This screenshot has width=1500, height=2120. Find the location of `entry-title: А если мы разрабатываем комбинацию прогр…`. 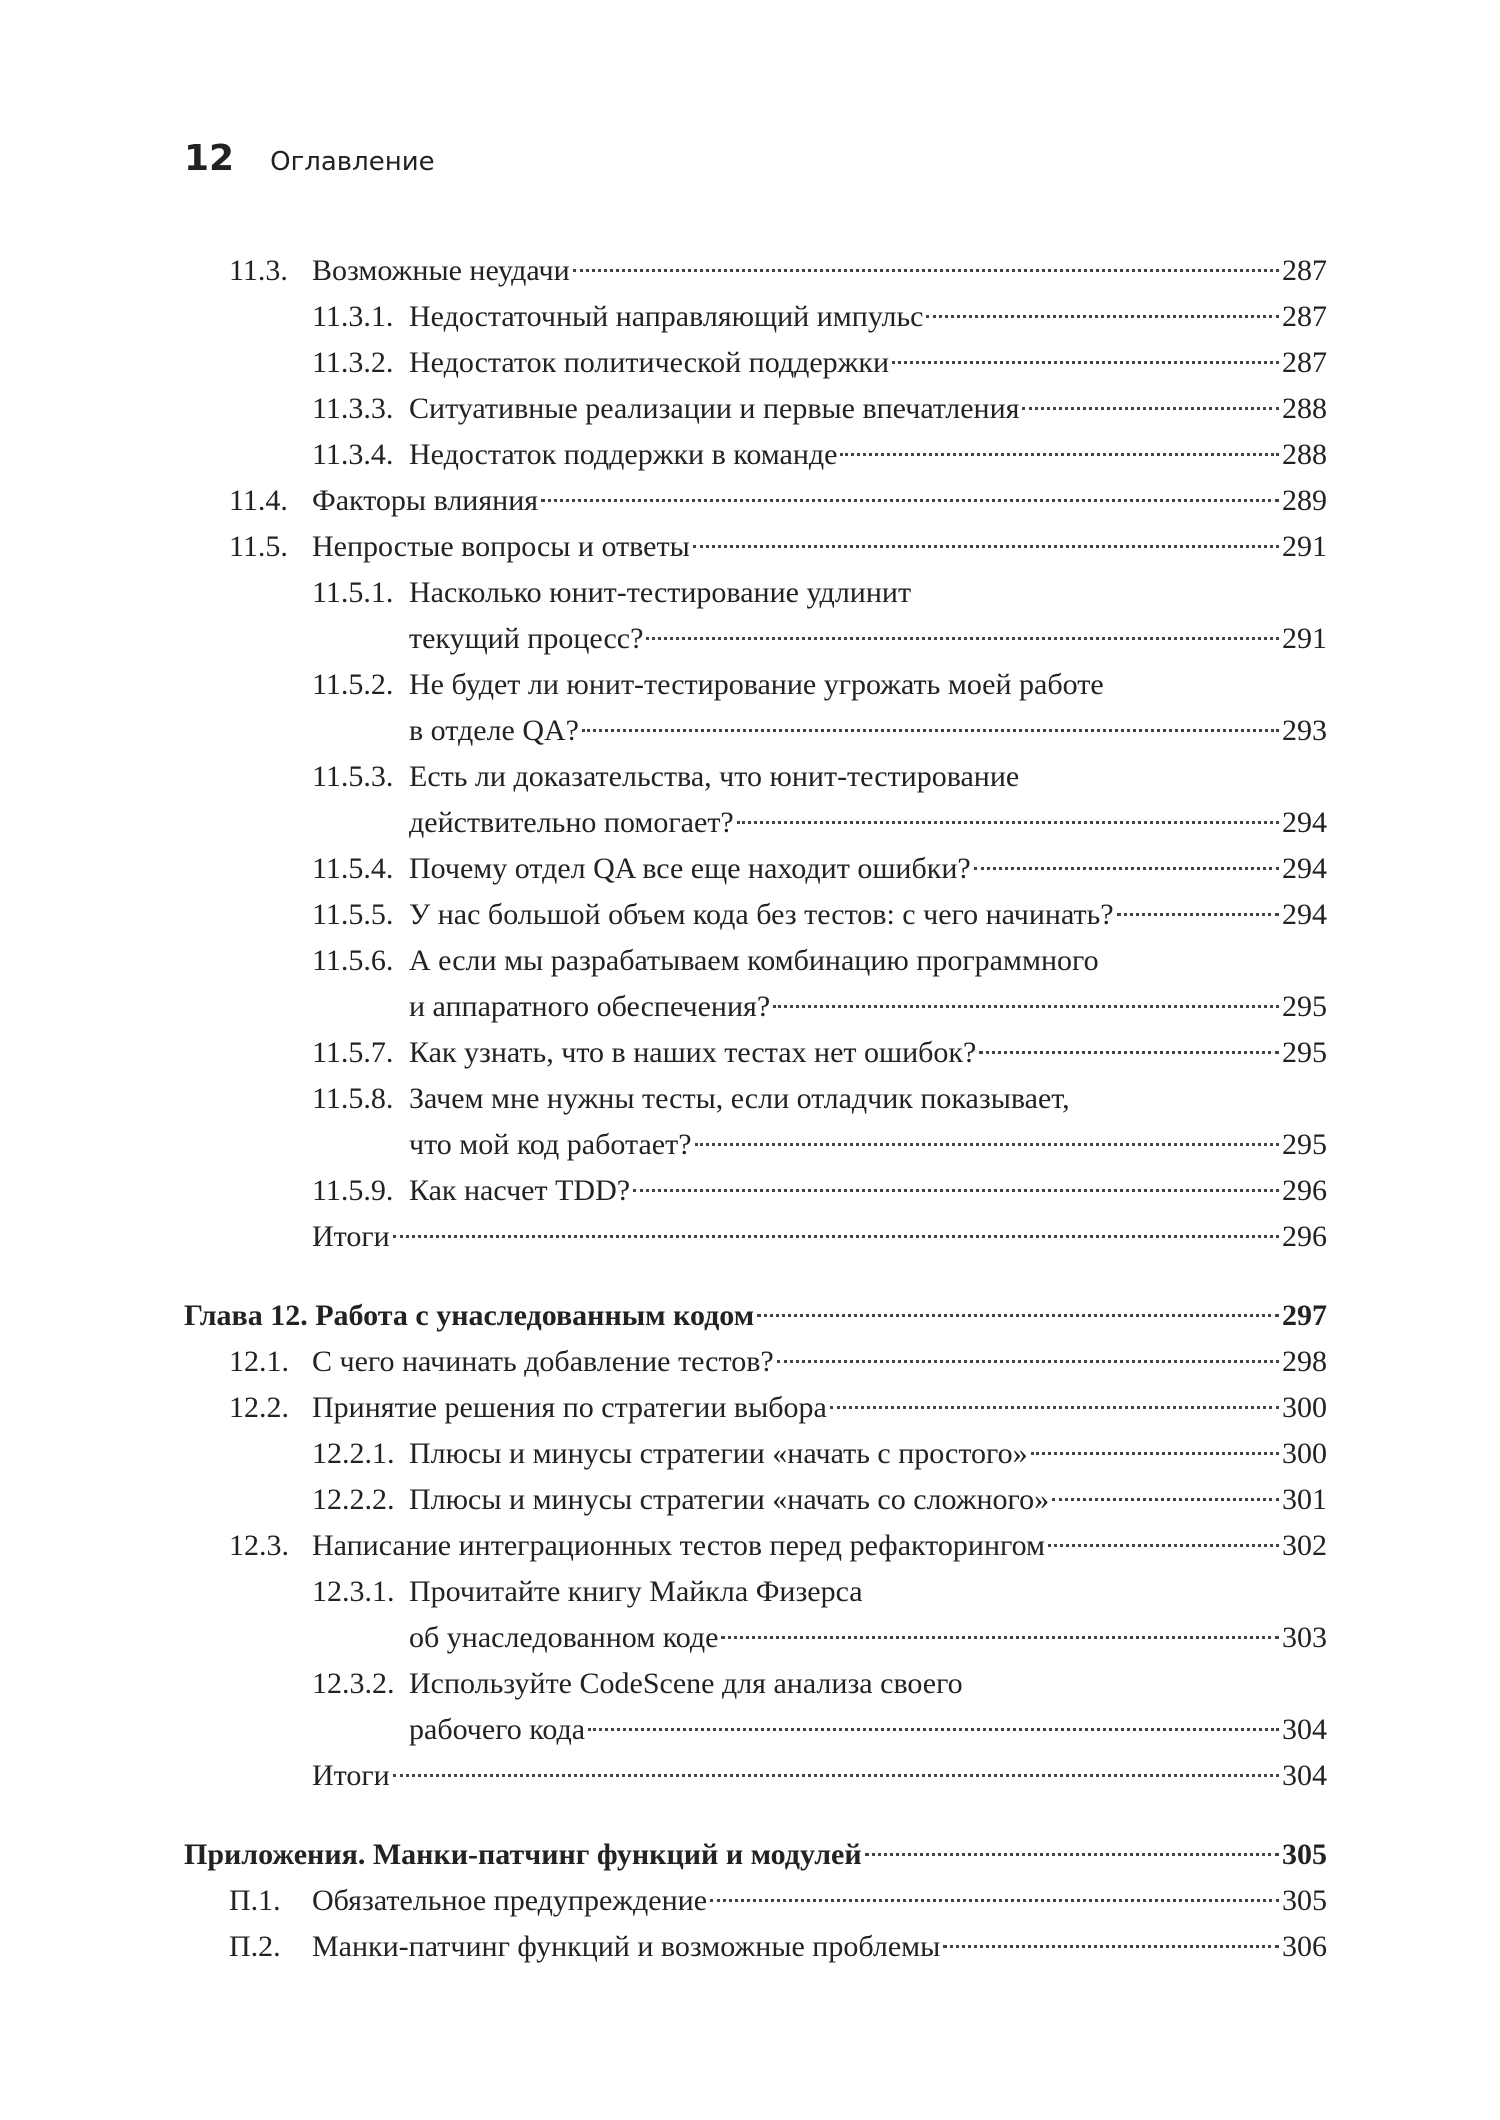

entry-title: А если мы разрабатываем комбинацию прогр… is located at coordinates (754, 960).